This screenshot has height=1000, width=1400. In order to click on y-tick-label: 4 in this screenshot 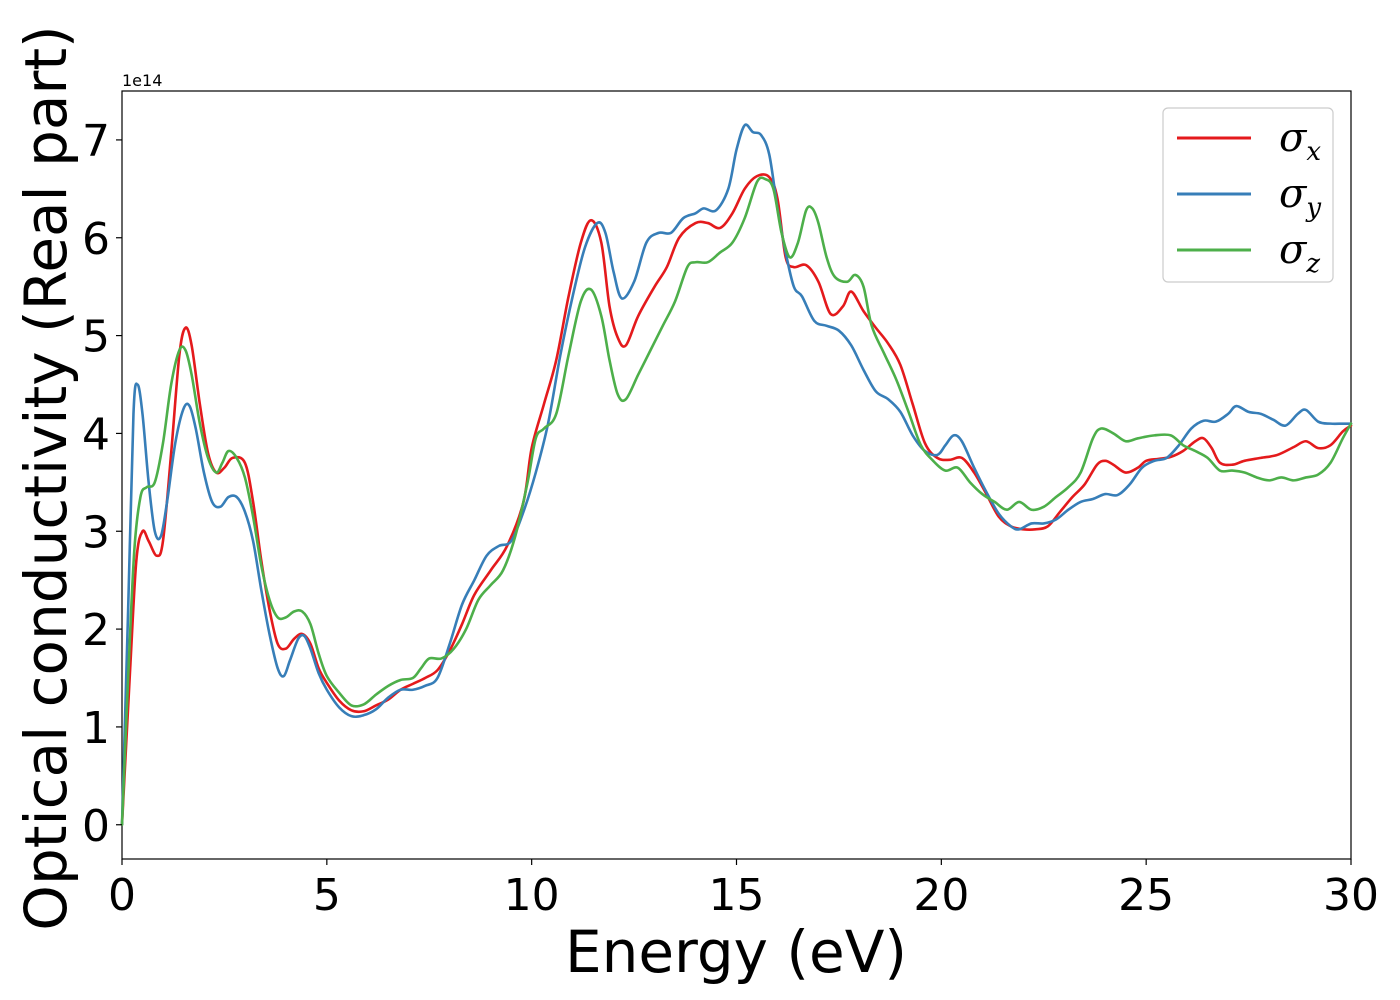, I will do `click(96, 434)`.